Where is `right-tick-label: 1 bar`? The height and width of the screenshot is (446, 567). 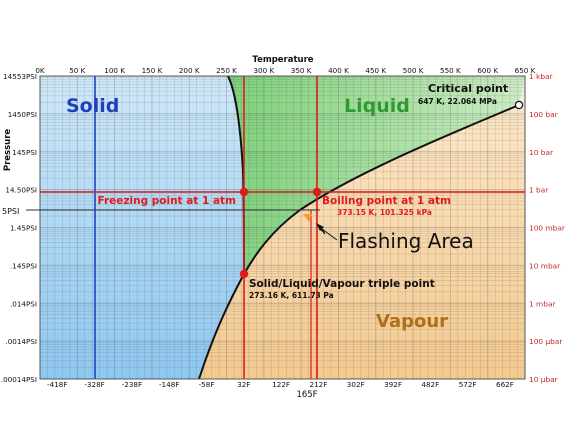
right-tick-label: 1 bar is located at coordinates (539, 190).